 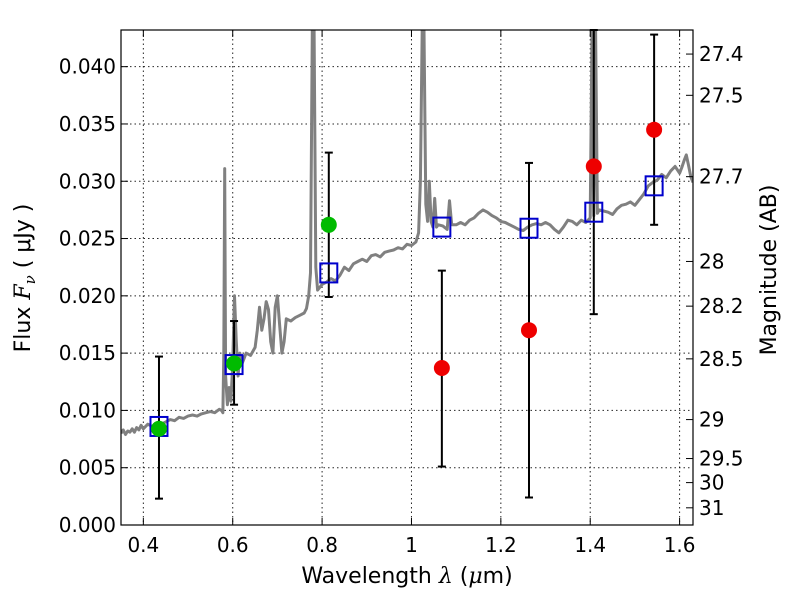 What do you see at coordinates (711, 261) in the screenshot?
I see `magnitude-tick-label: 28` at bounding box center [711, 261].